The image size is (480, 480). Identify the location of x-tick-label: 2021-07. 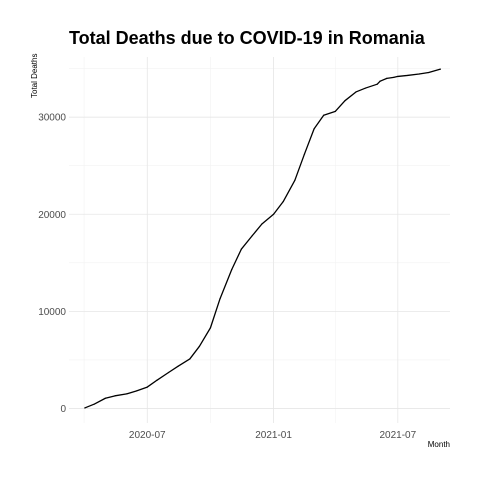
(397, 435).